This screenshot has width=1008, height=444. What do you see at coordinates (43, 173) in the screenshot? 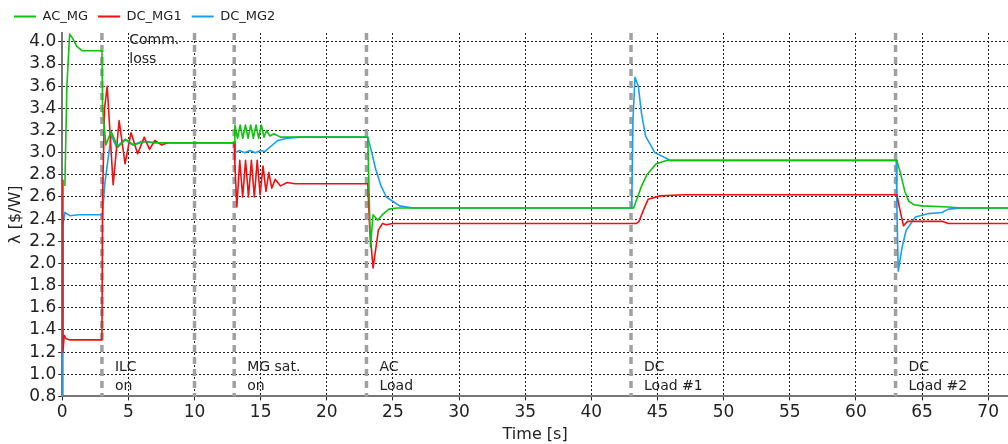
I see `y-tick-label: 2.8` at bounding box center [43, 173].